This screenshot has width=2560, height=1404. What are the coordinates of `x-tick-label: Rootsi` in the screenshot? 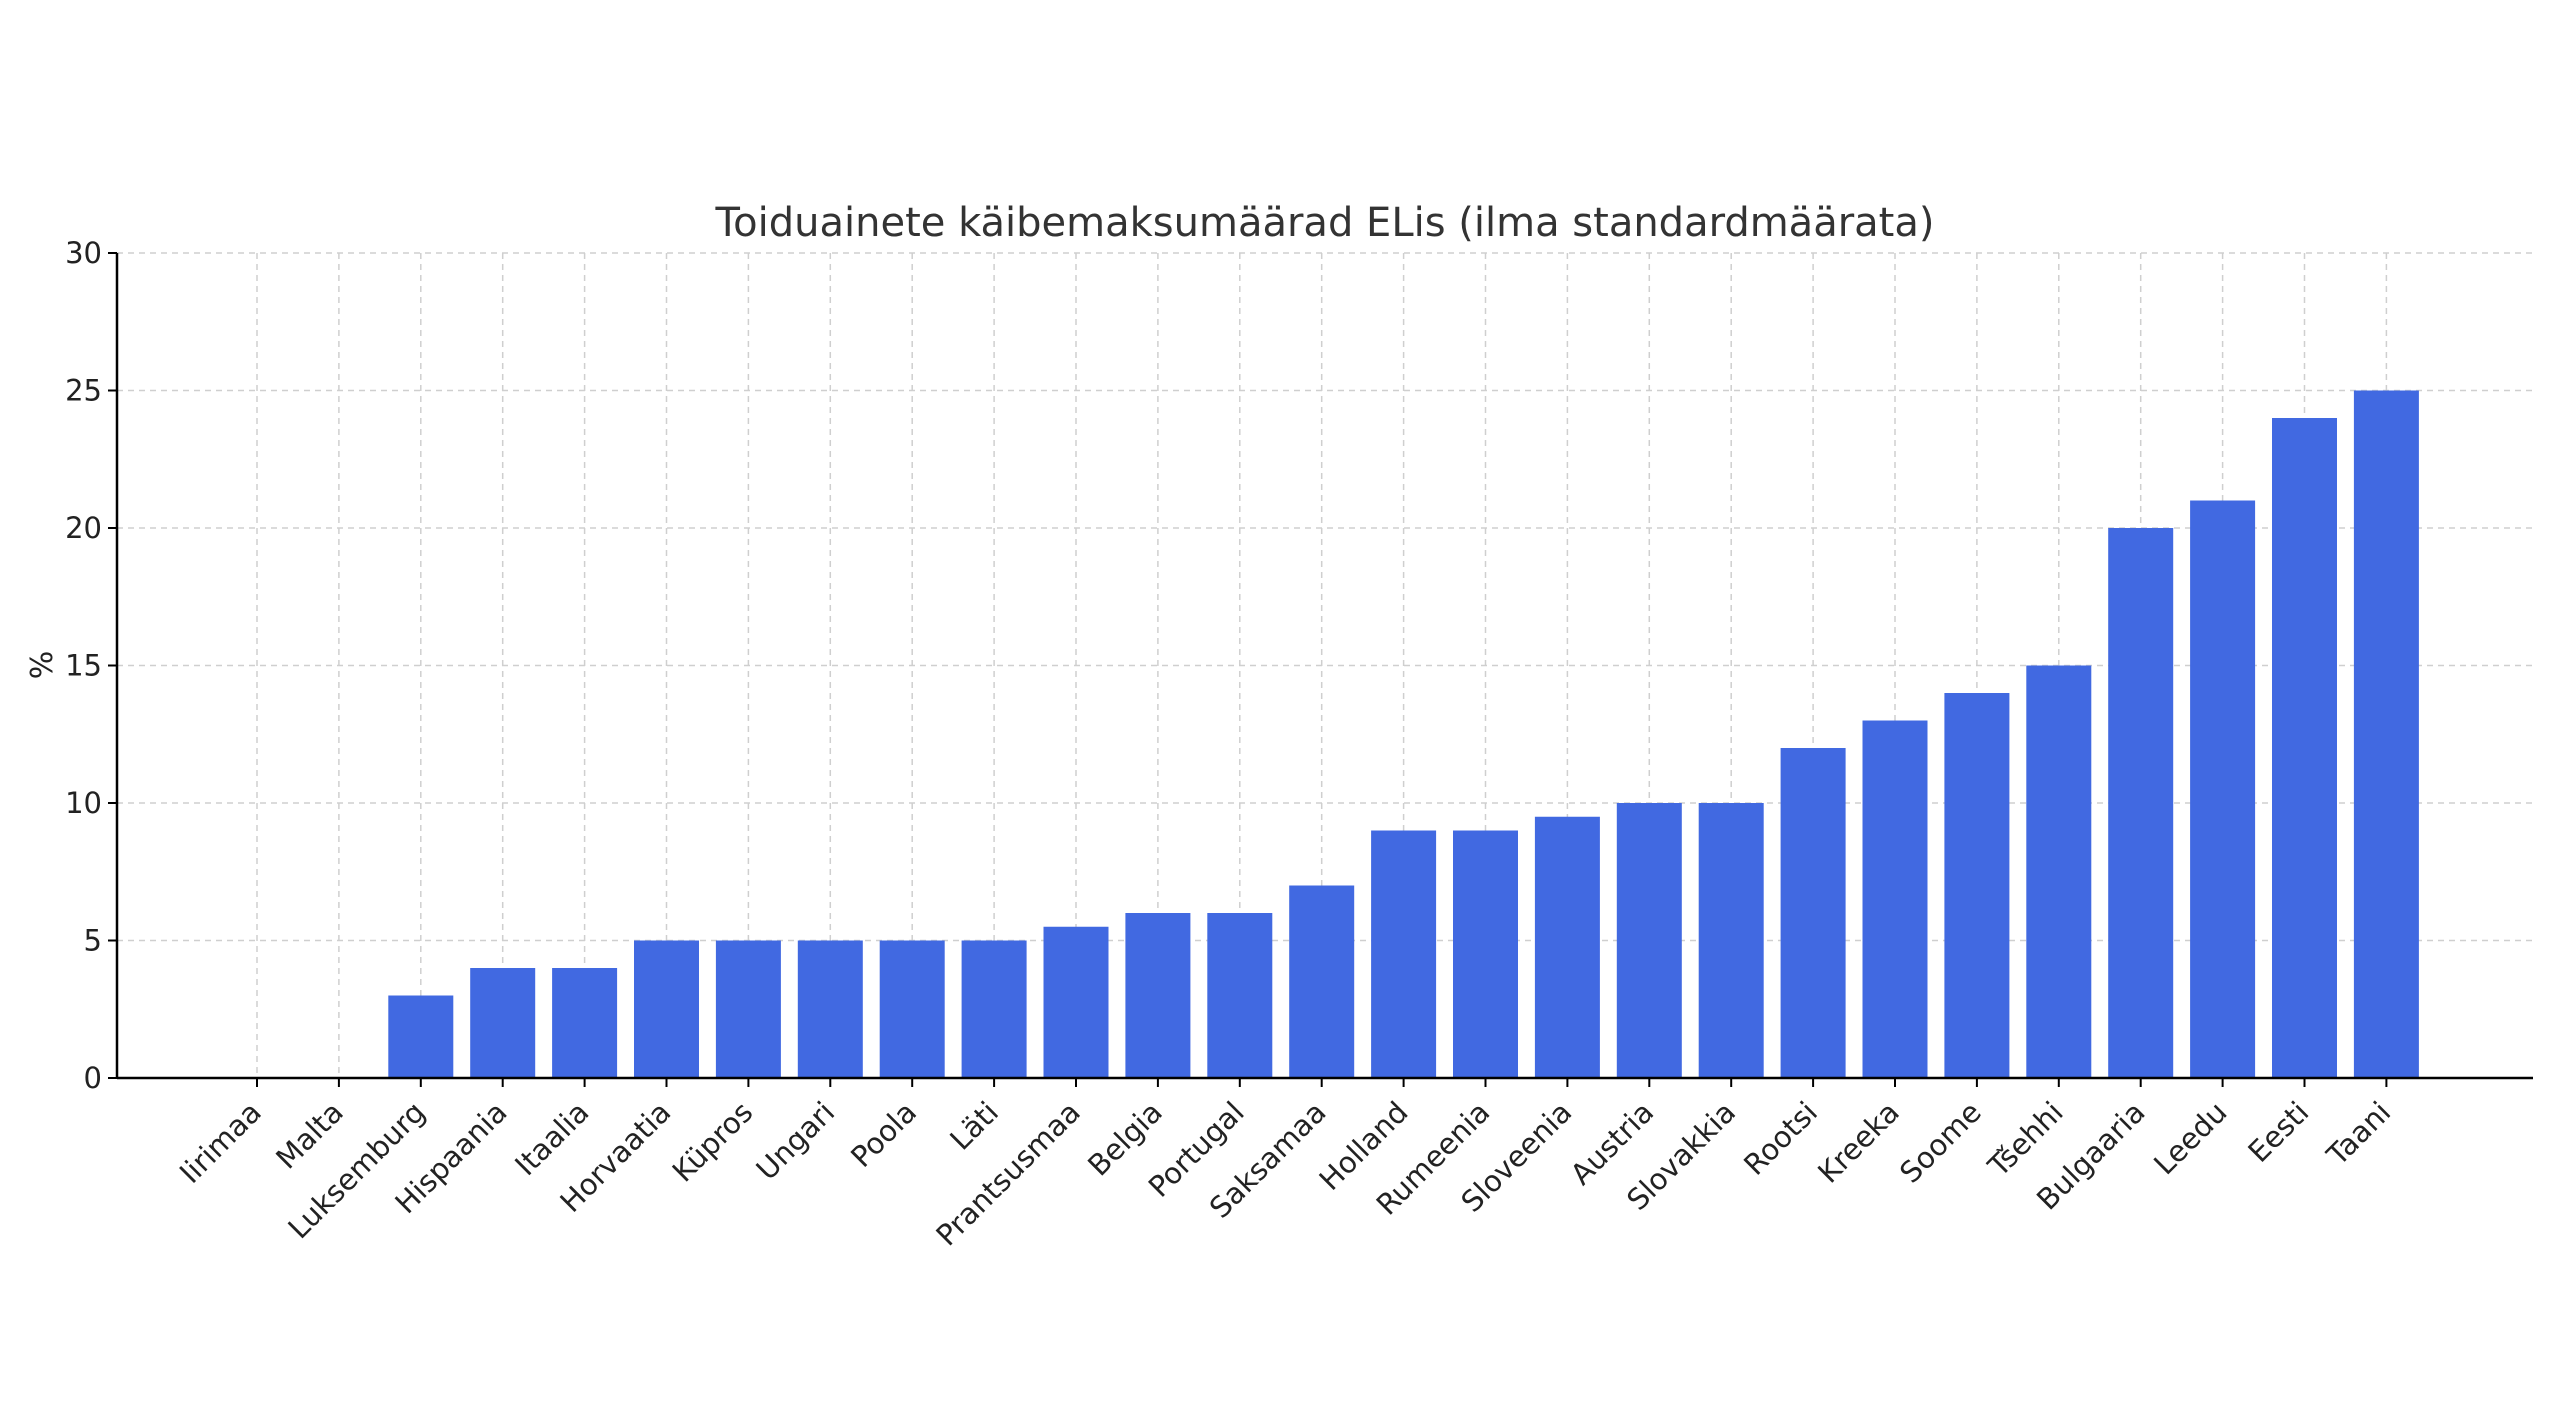 It's located at (1780, 1138).